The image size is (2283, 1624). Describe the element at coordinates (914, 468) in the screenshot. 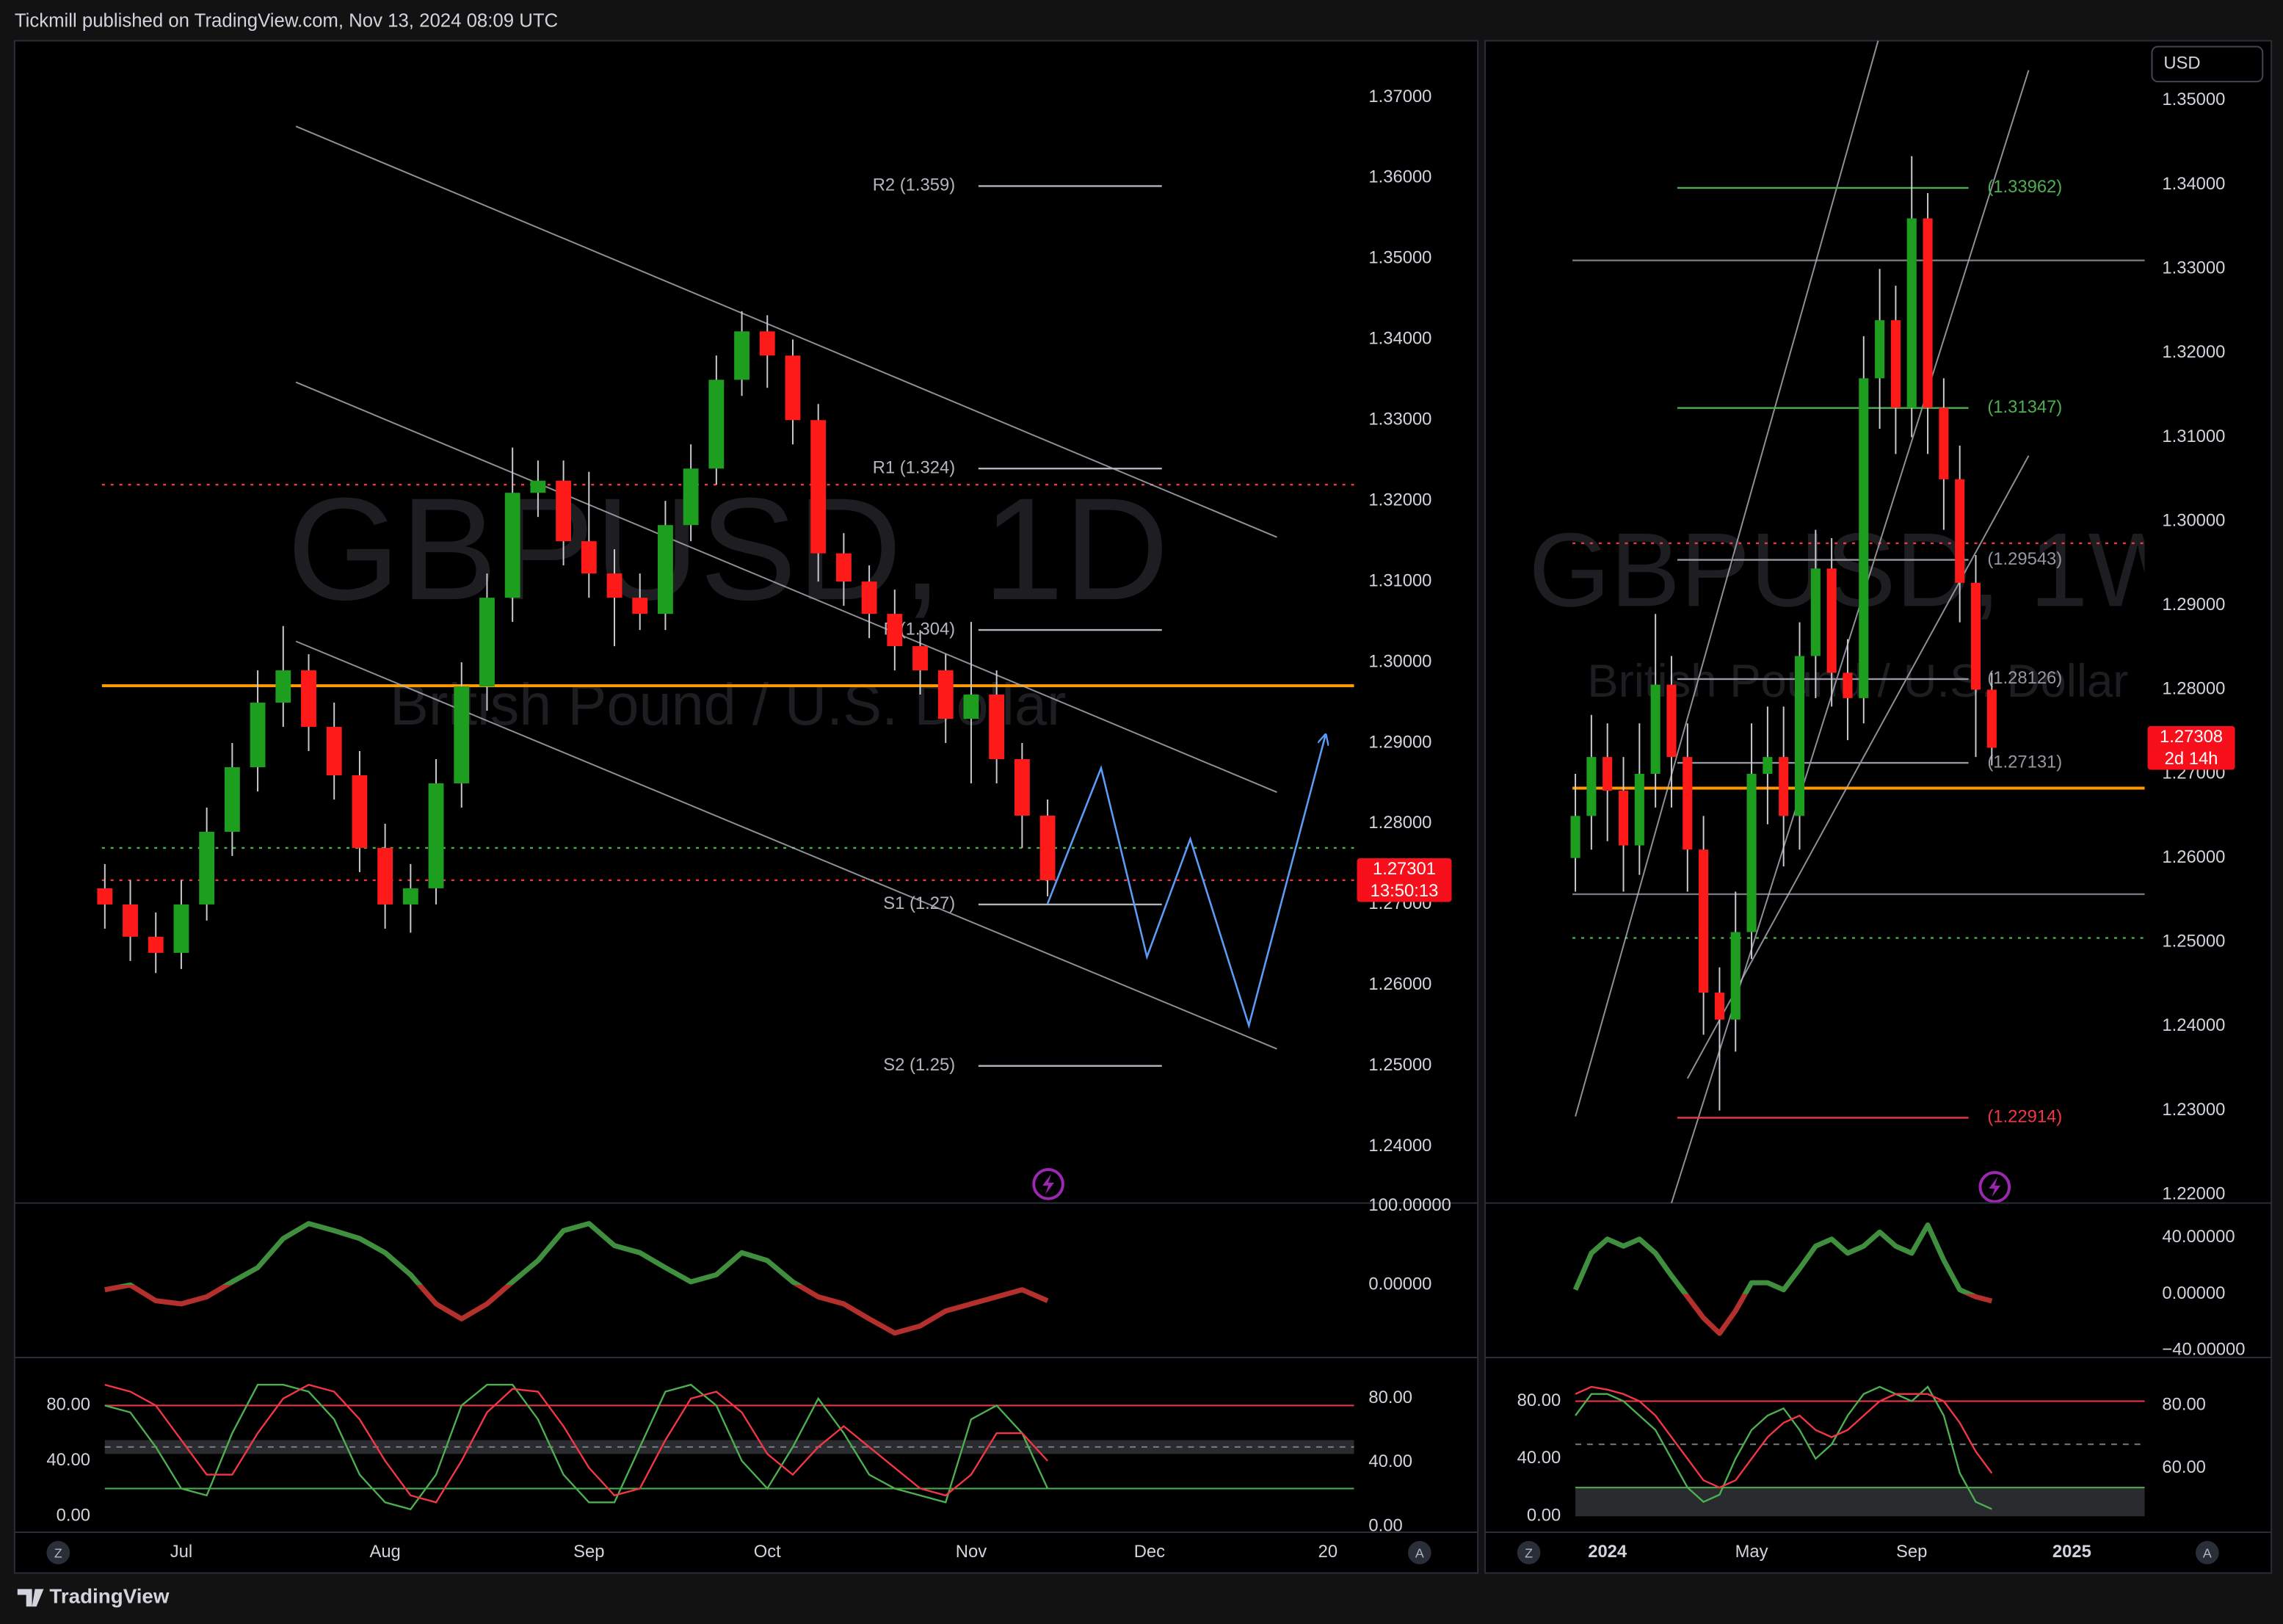

I see `level-label: R1 (1.324)` at that location.